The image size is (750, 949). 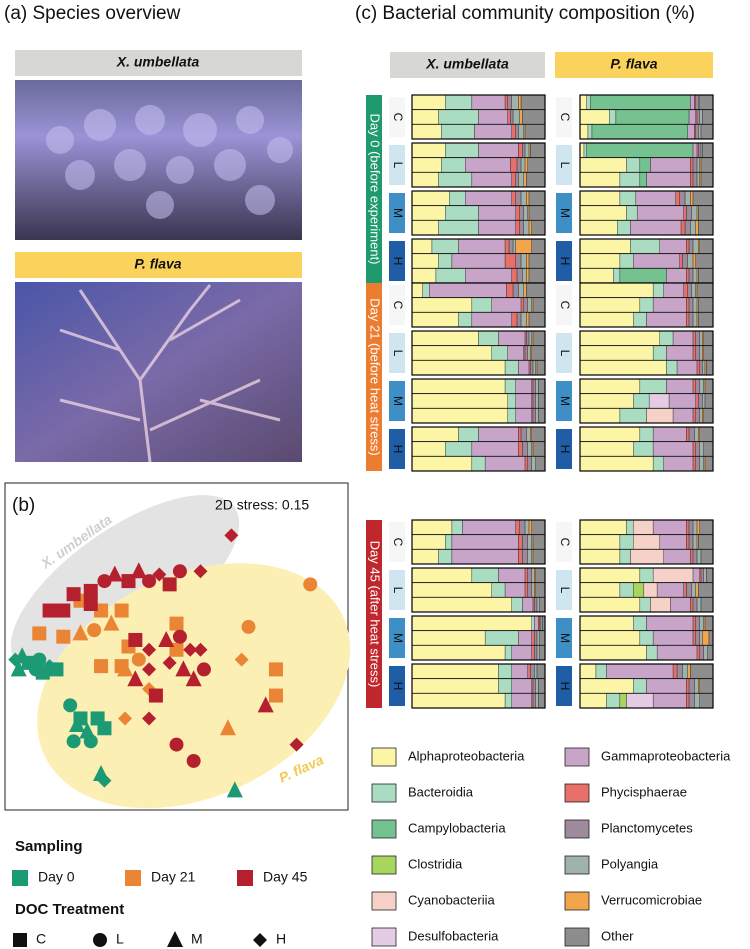 What do you see at coordinates (56, 877) in the screenshot?
I see `legend-label: Day 0` at bounding box center [56, 877].